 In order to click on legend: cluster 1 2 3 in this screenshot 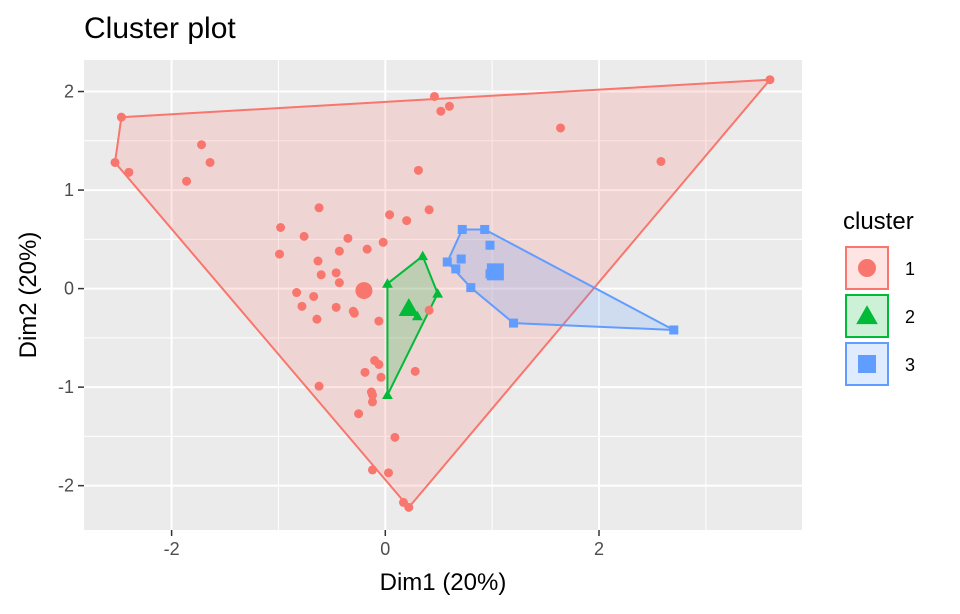, I will do `click(879, 297)`.